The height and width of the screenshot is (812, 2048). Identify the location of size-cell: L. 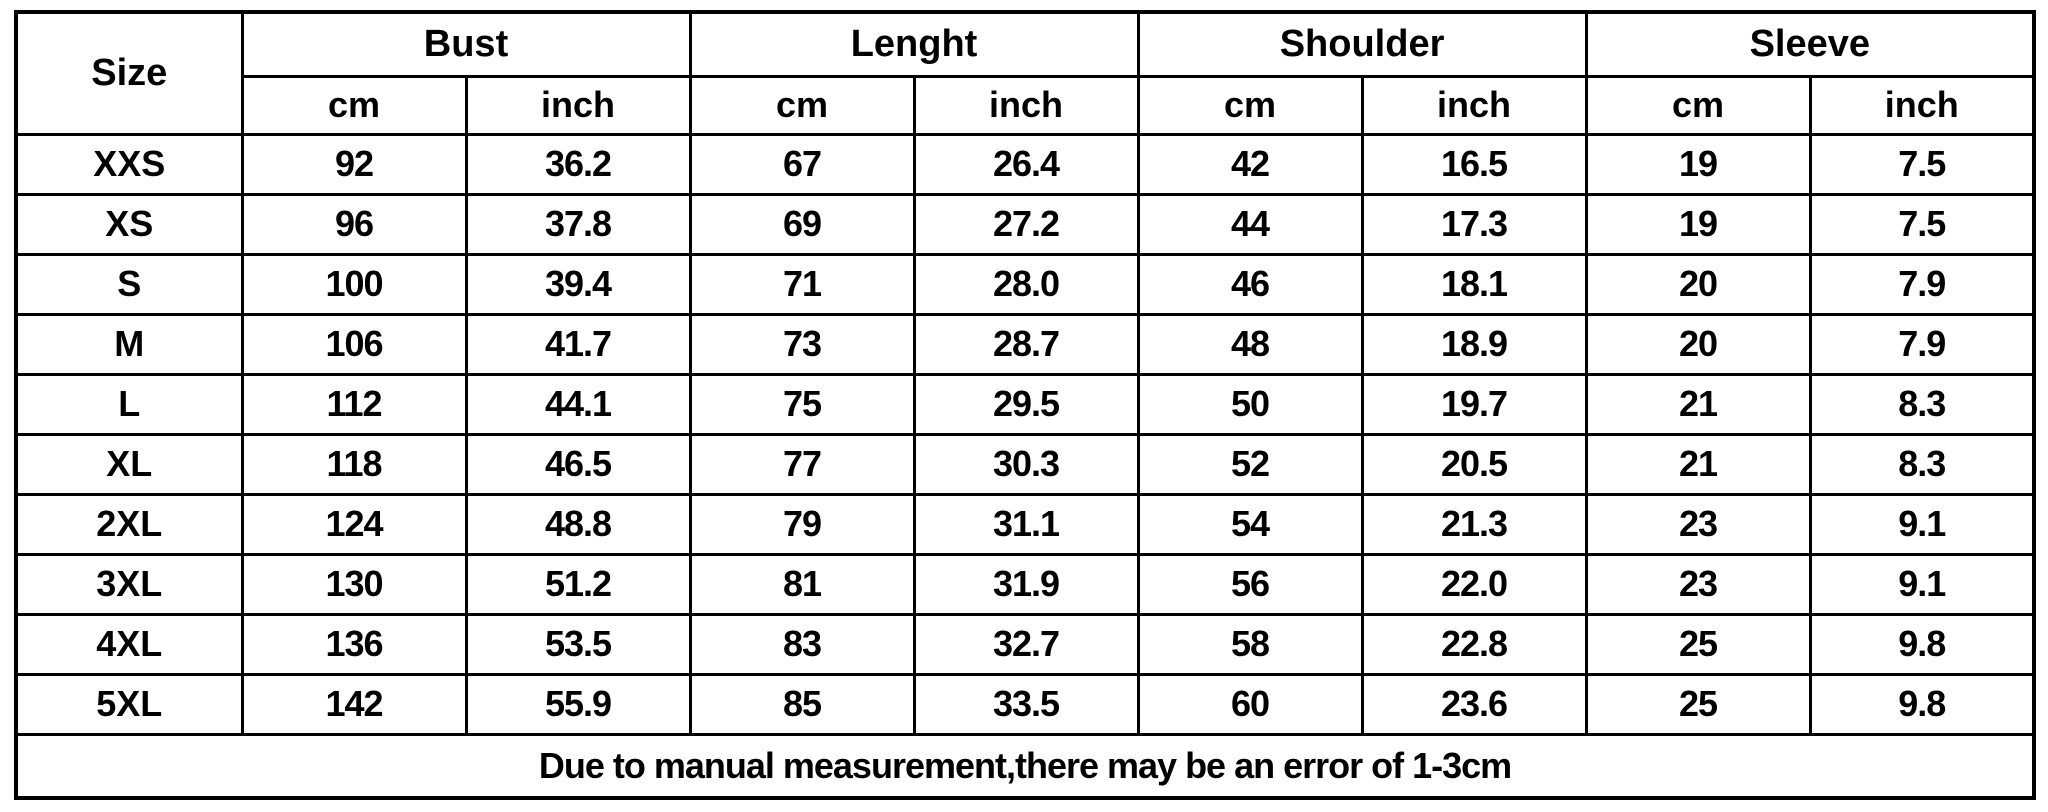
(129, 404).